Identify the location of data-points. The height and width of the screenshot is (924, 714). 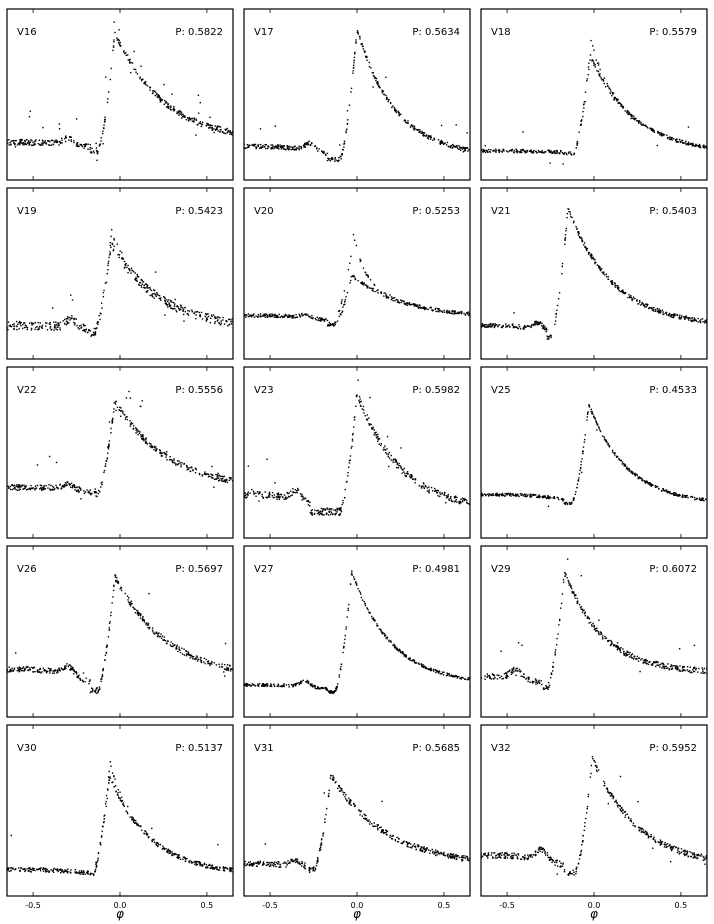
(120, 91).